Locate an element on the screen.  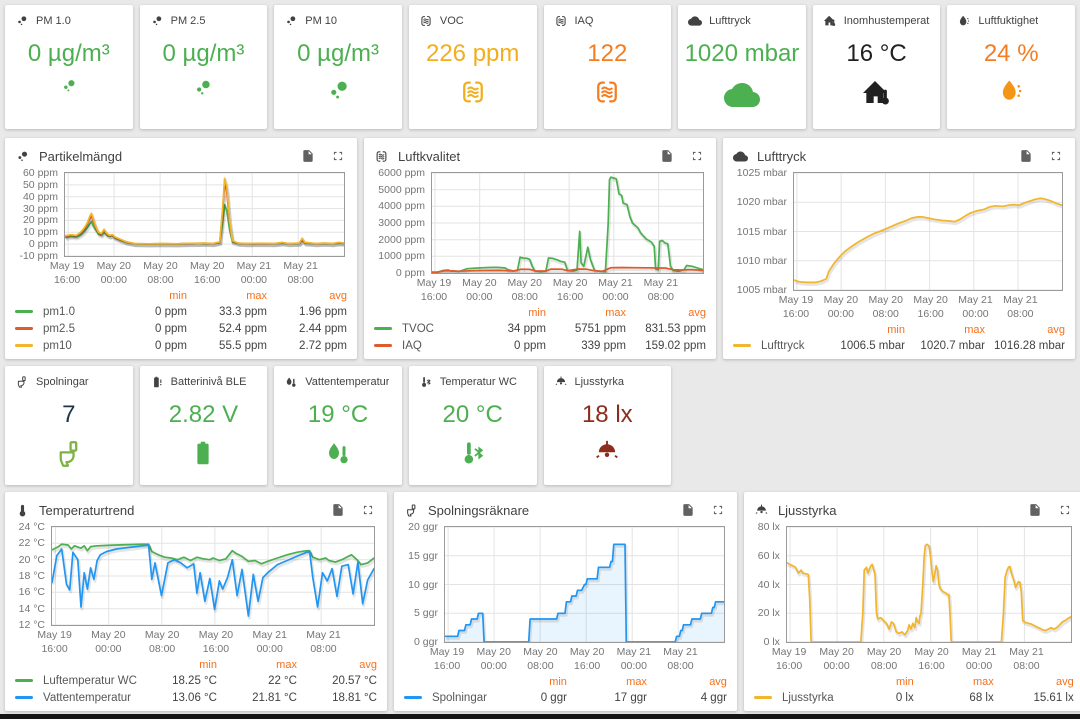
toilet-icon is located at coordinates (68, 454).